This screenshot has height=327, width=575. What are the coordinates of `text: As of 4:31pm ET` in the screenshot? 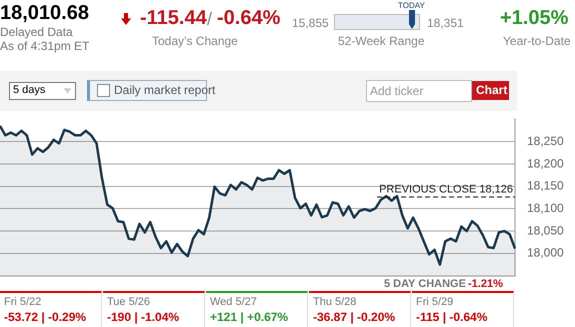 It's located at (45, 46).